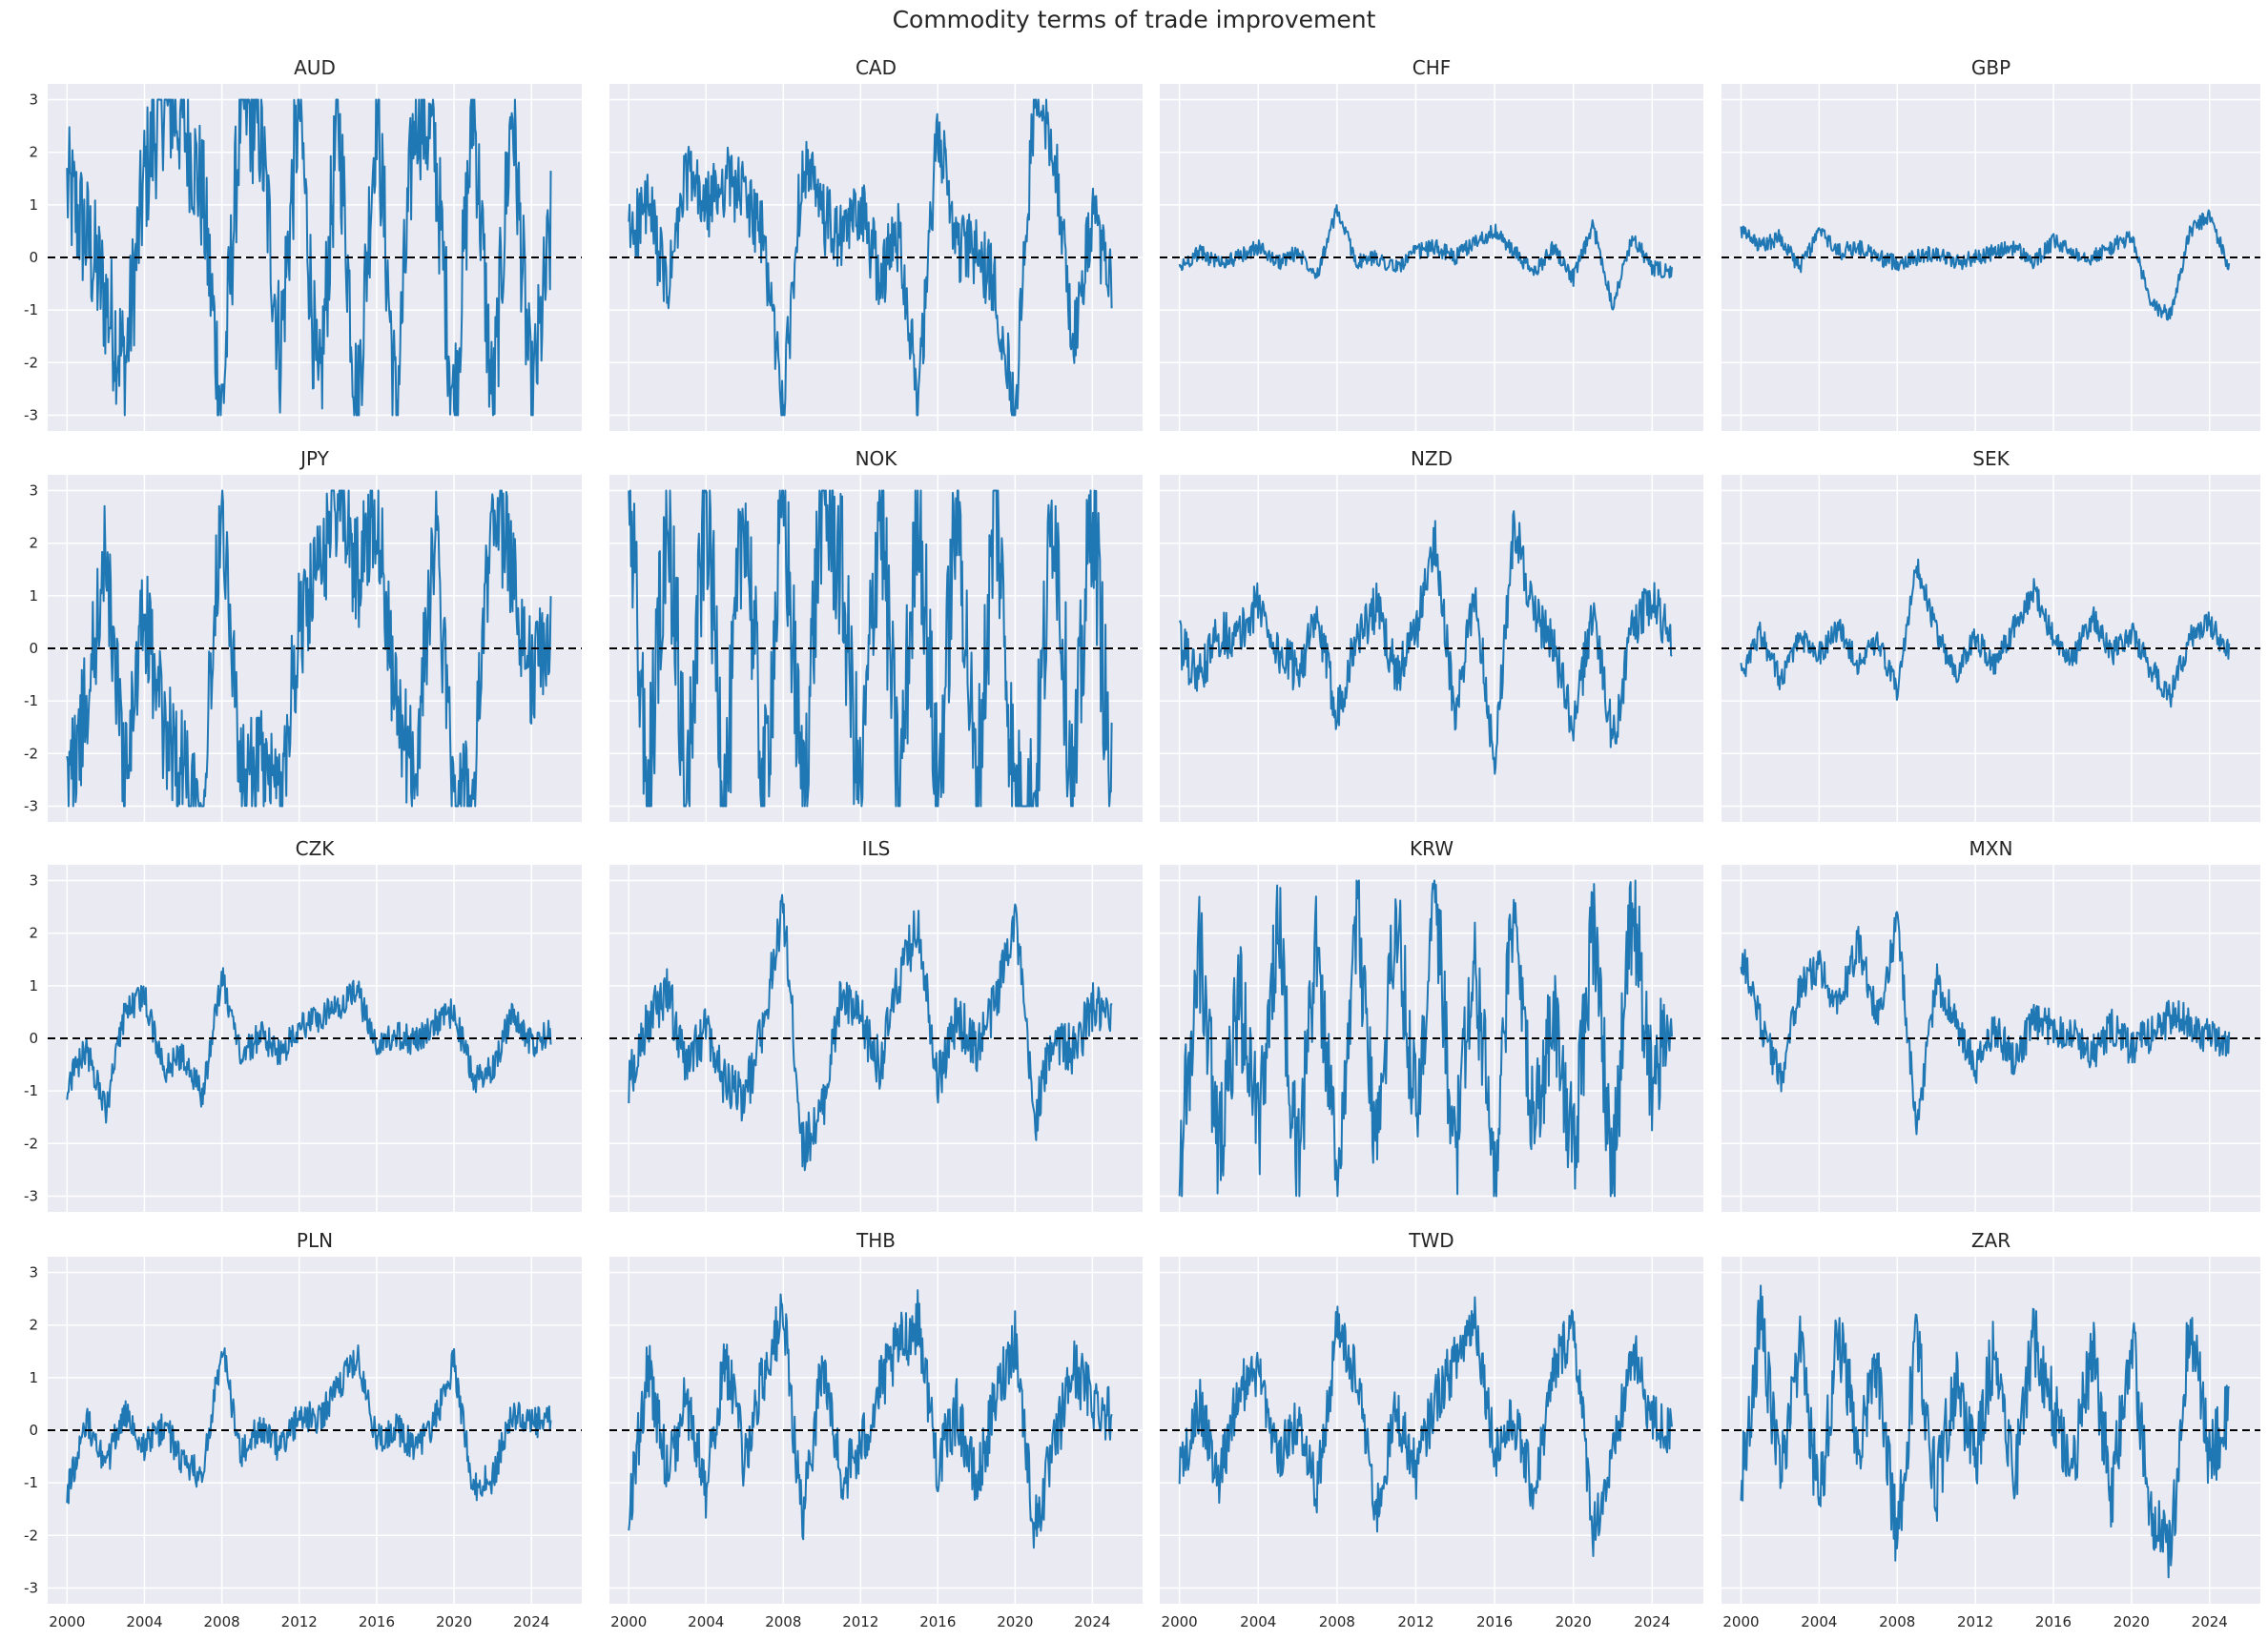 Image resolution: width=2268 pixels, height=1640 pixels. I want to click on panel-aud: AUD 3 2 1 0 -1 -2 -3, so click(303, 243).